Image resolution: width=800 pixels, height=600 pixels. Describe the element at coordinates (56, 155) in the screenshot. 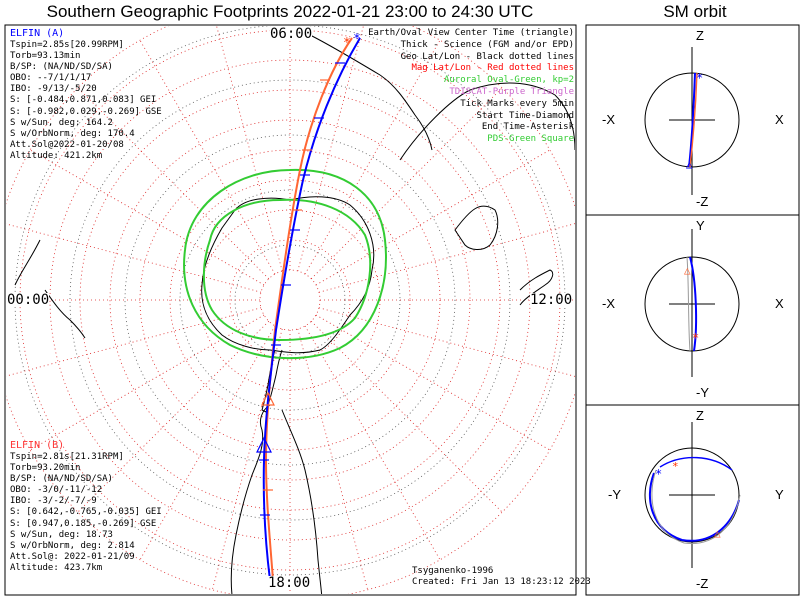

I see `elfin-a-line-10: Altitude: 421.2km` at that location.